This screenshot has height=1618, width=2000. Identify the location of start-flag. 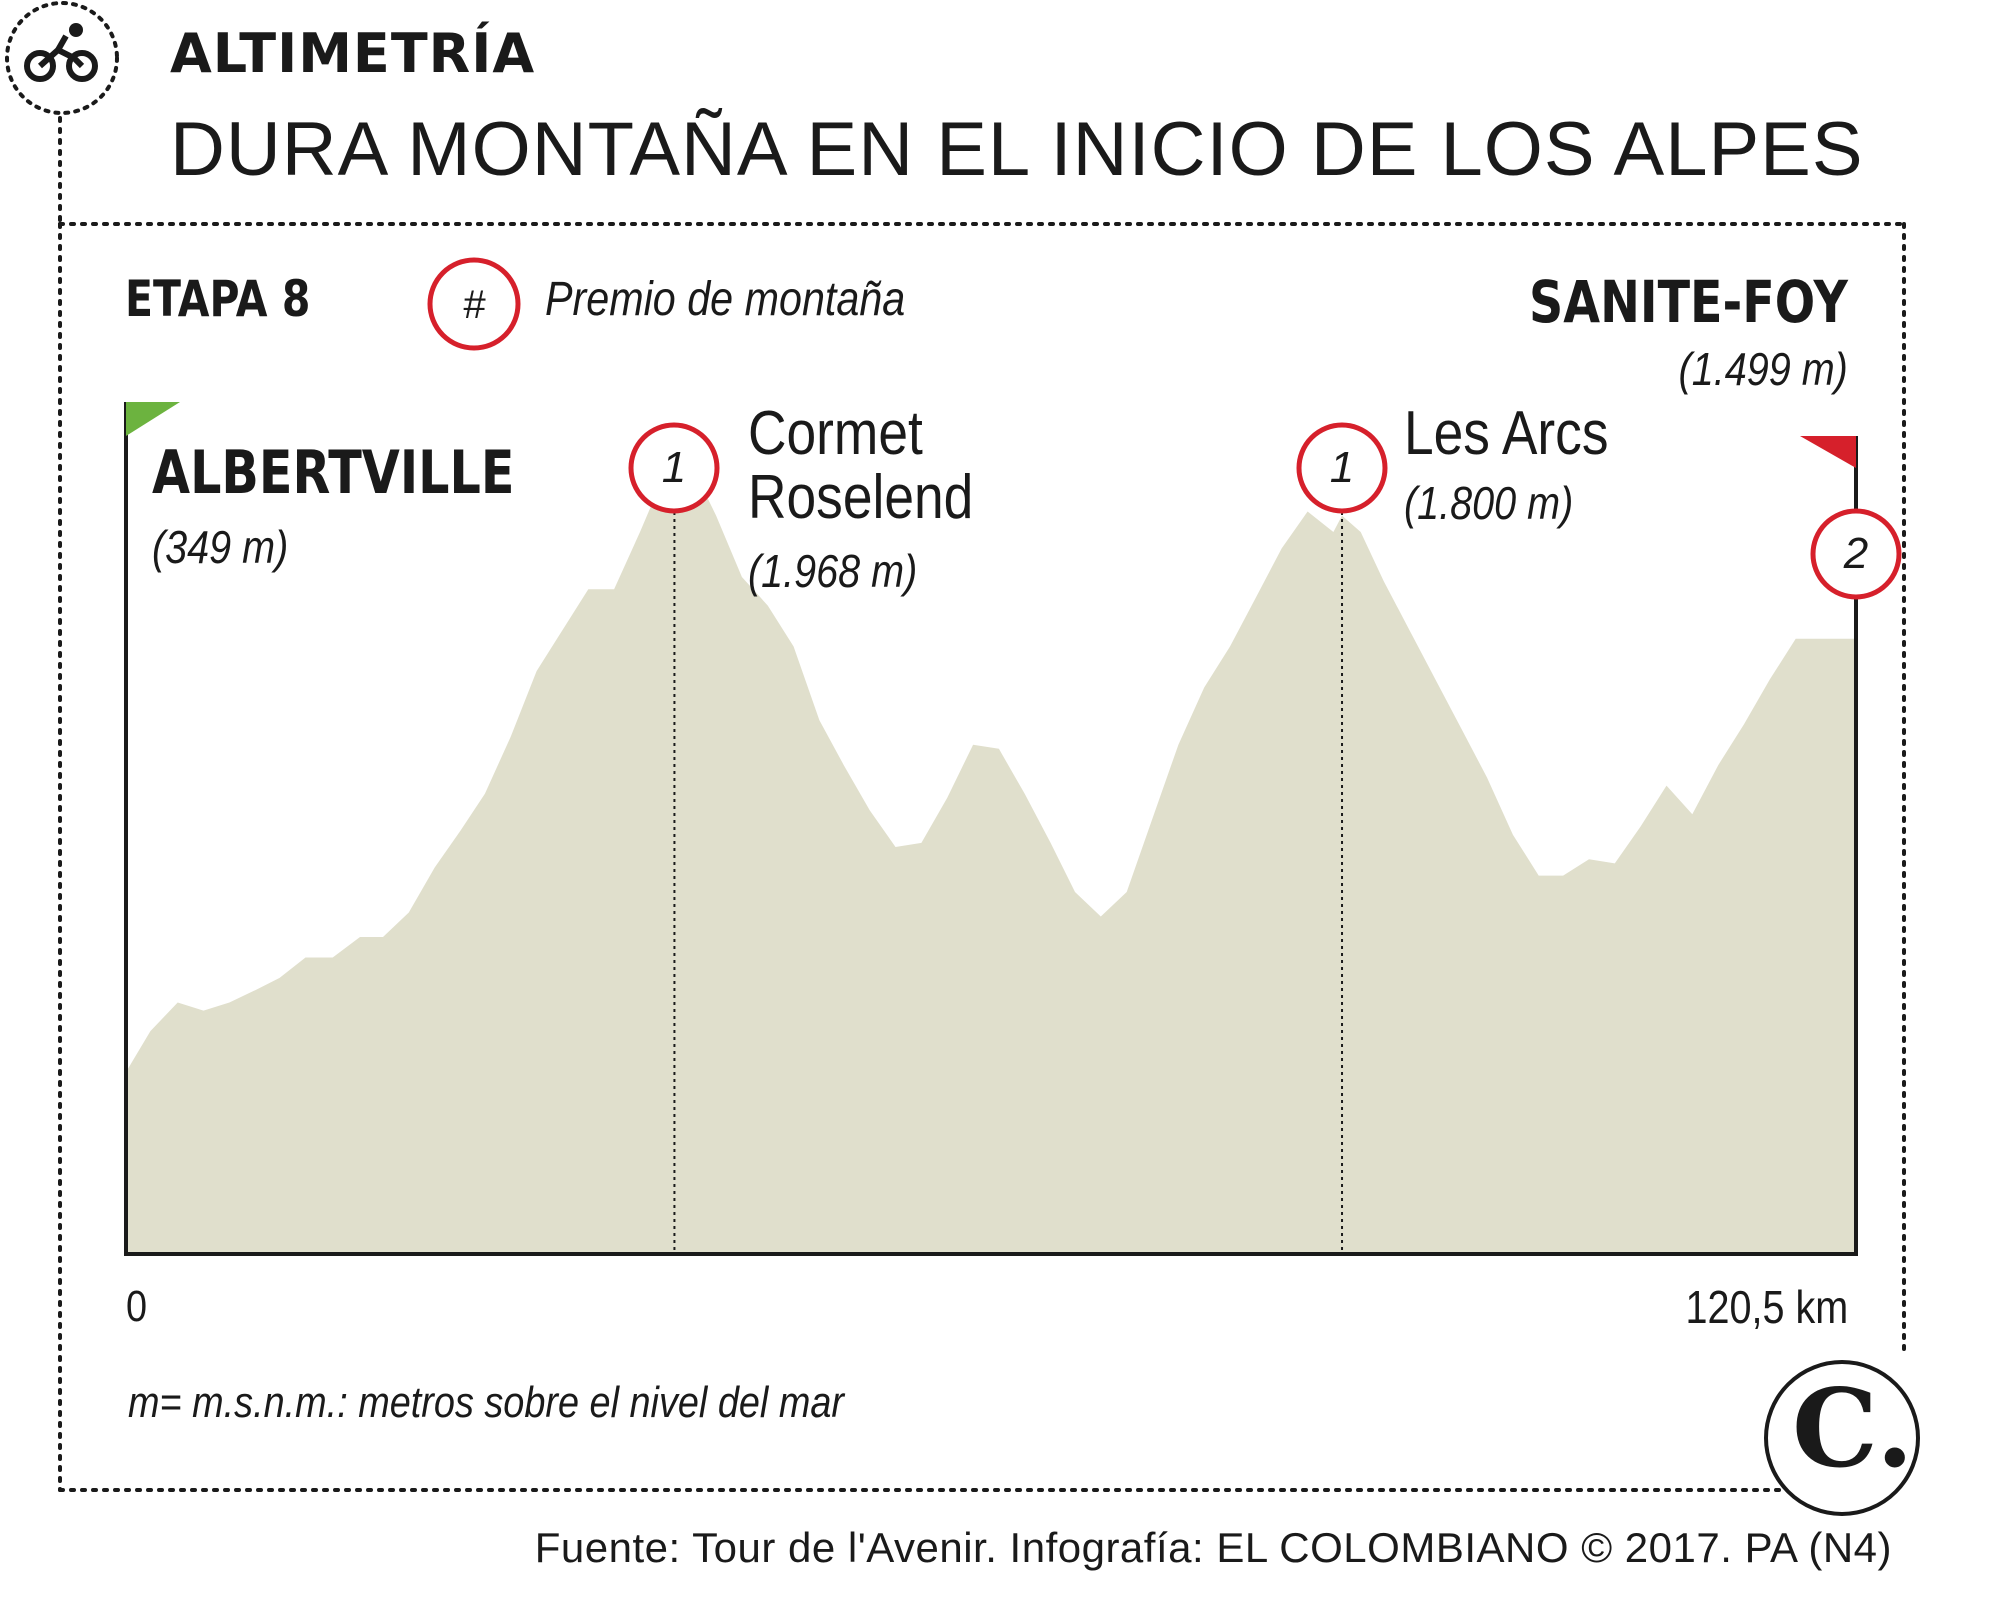
(153, 419).